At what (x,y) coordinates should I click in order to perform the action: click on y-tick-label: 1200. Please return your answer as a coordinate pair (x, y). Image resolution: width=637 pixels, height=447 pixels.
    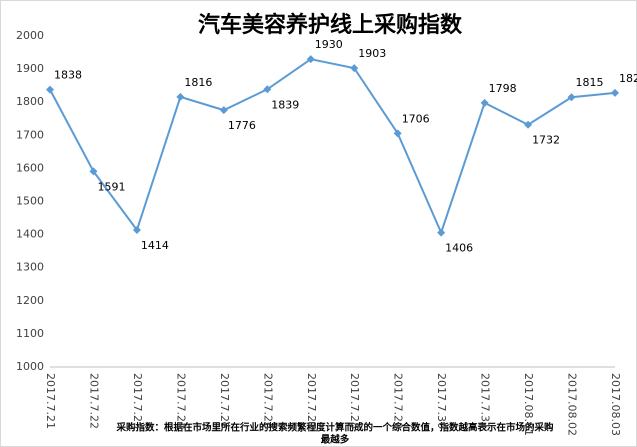
    Looking at the image, I should click on (30, 300).